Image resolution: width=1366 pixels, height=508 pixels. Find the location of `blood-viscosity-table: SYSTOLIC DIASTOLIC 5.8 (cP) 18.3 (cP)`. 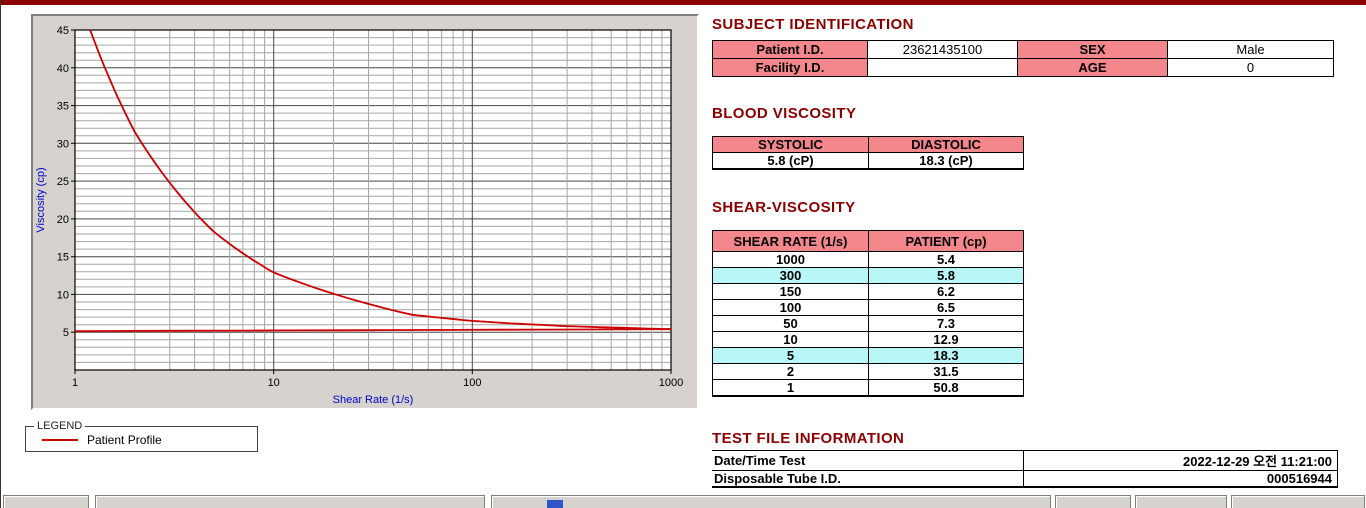

blood-viscosity-table: SYSTOLIC DIASTOLIC 5.8 (cP) 18.3 (cP) is located at coordinates (868, 153).